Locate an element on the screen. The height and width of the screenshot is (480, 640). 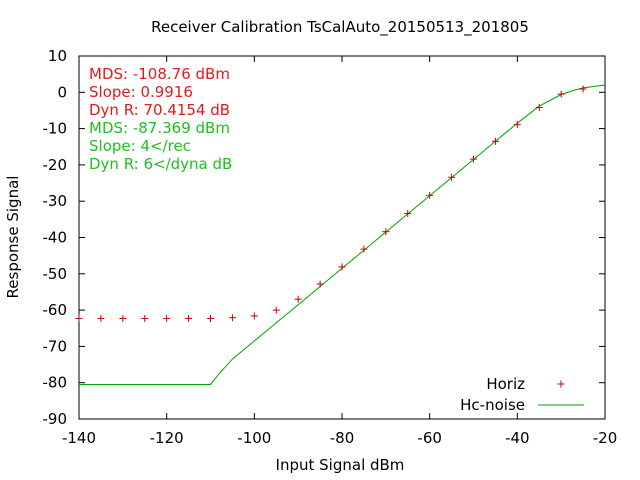
x-tick-label: -60 is located at coordinates (429, 438).